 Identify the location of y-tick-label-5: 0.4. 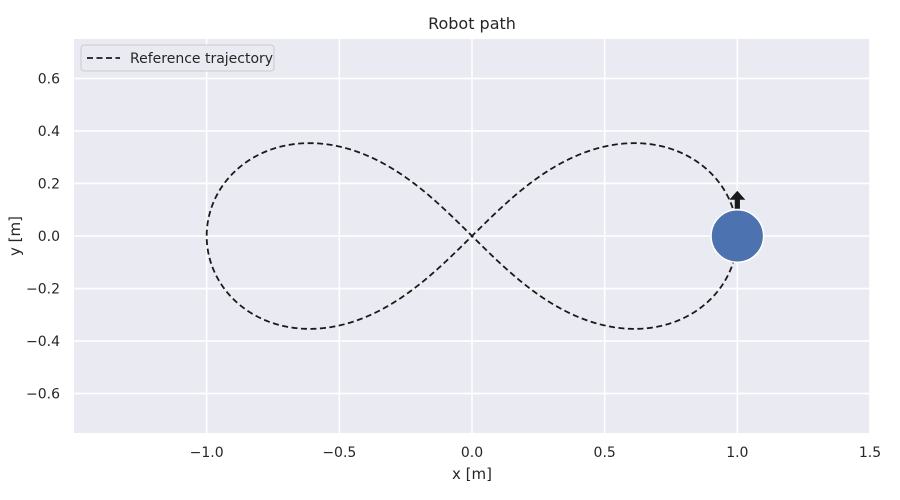
(49, 132).